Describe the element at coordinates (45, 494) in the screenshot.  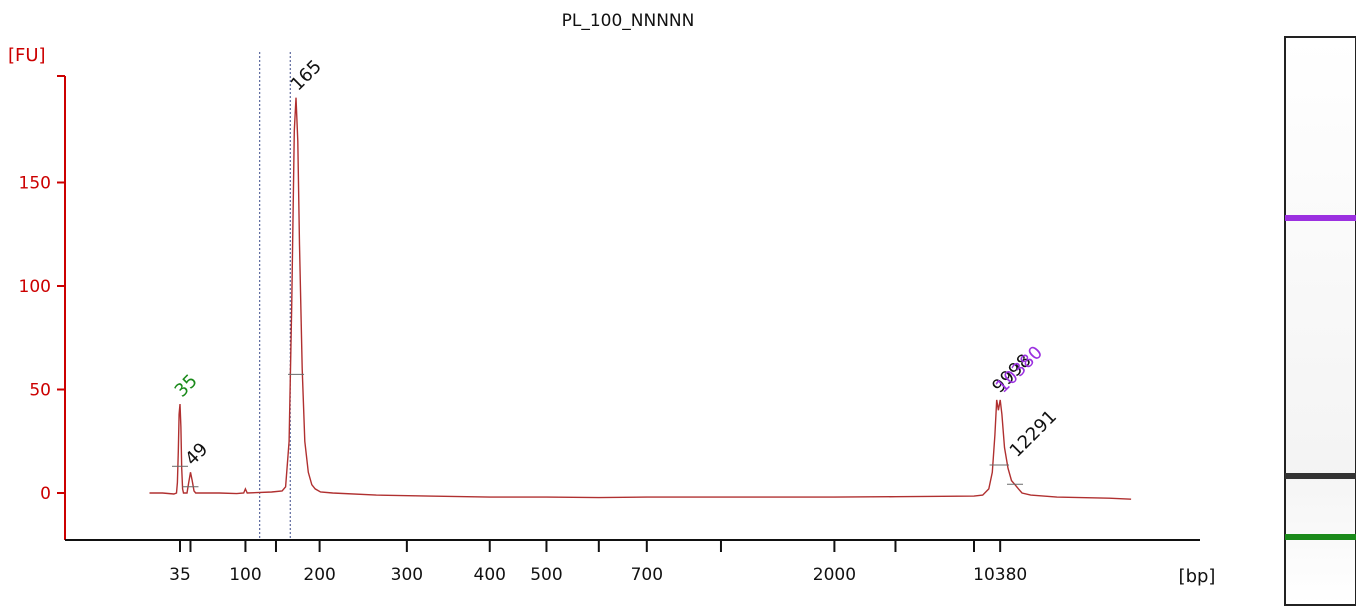
I see `y-tick-label: 0` at that location.